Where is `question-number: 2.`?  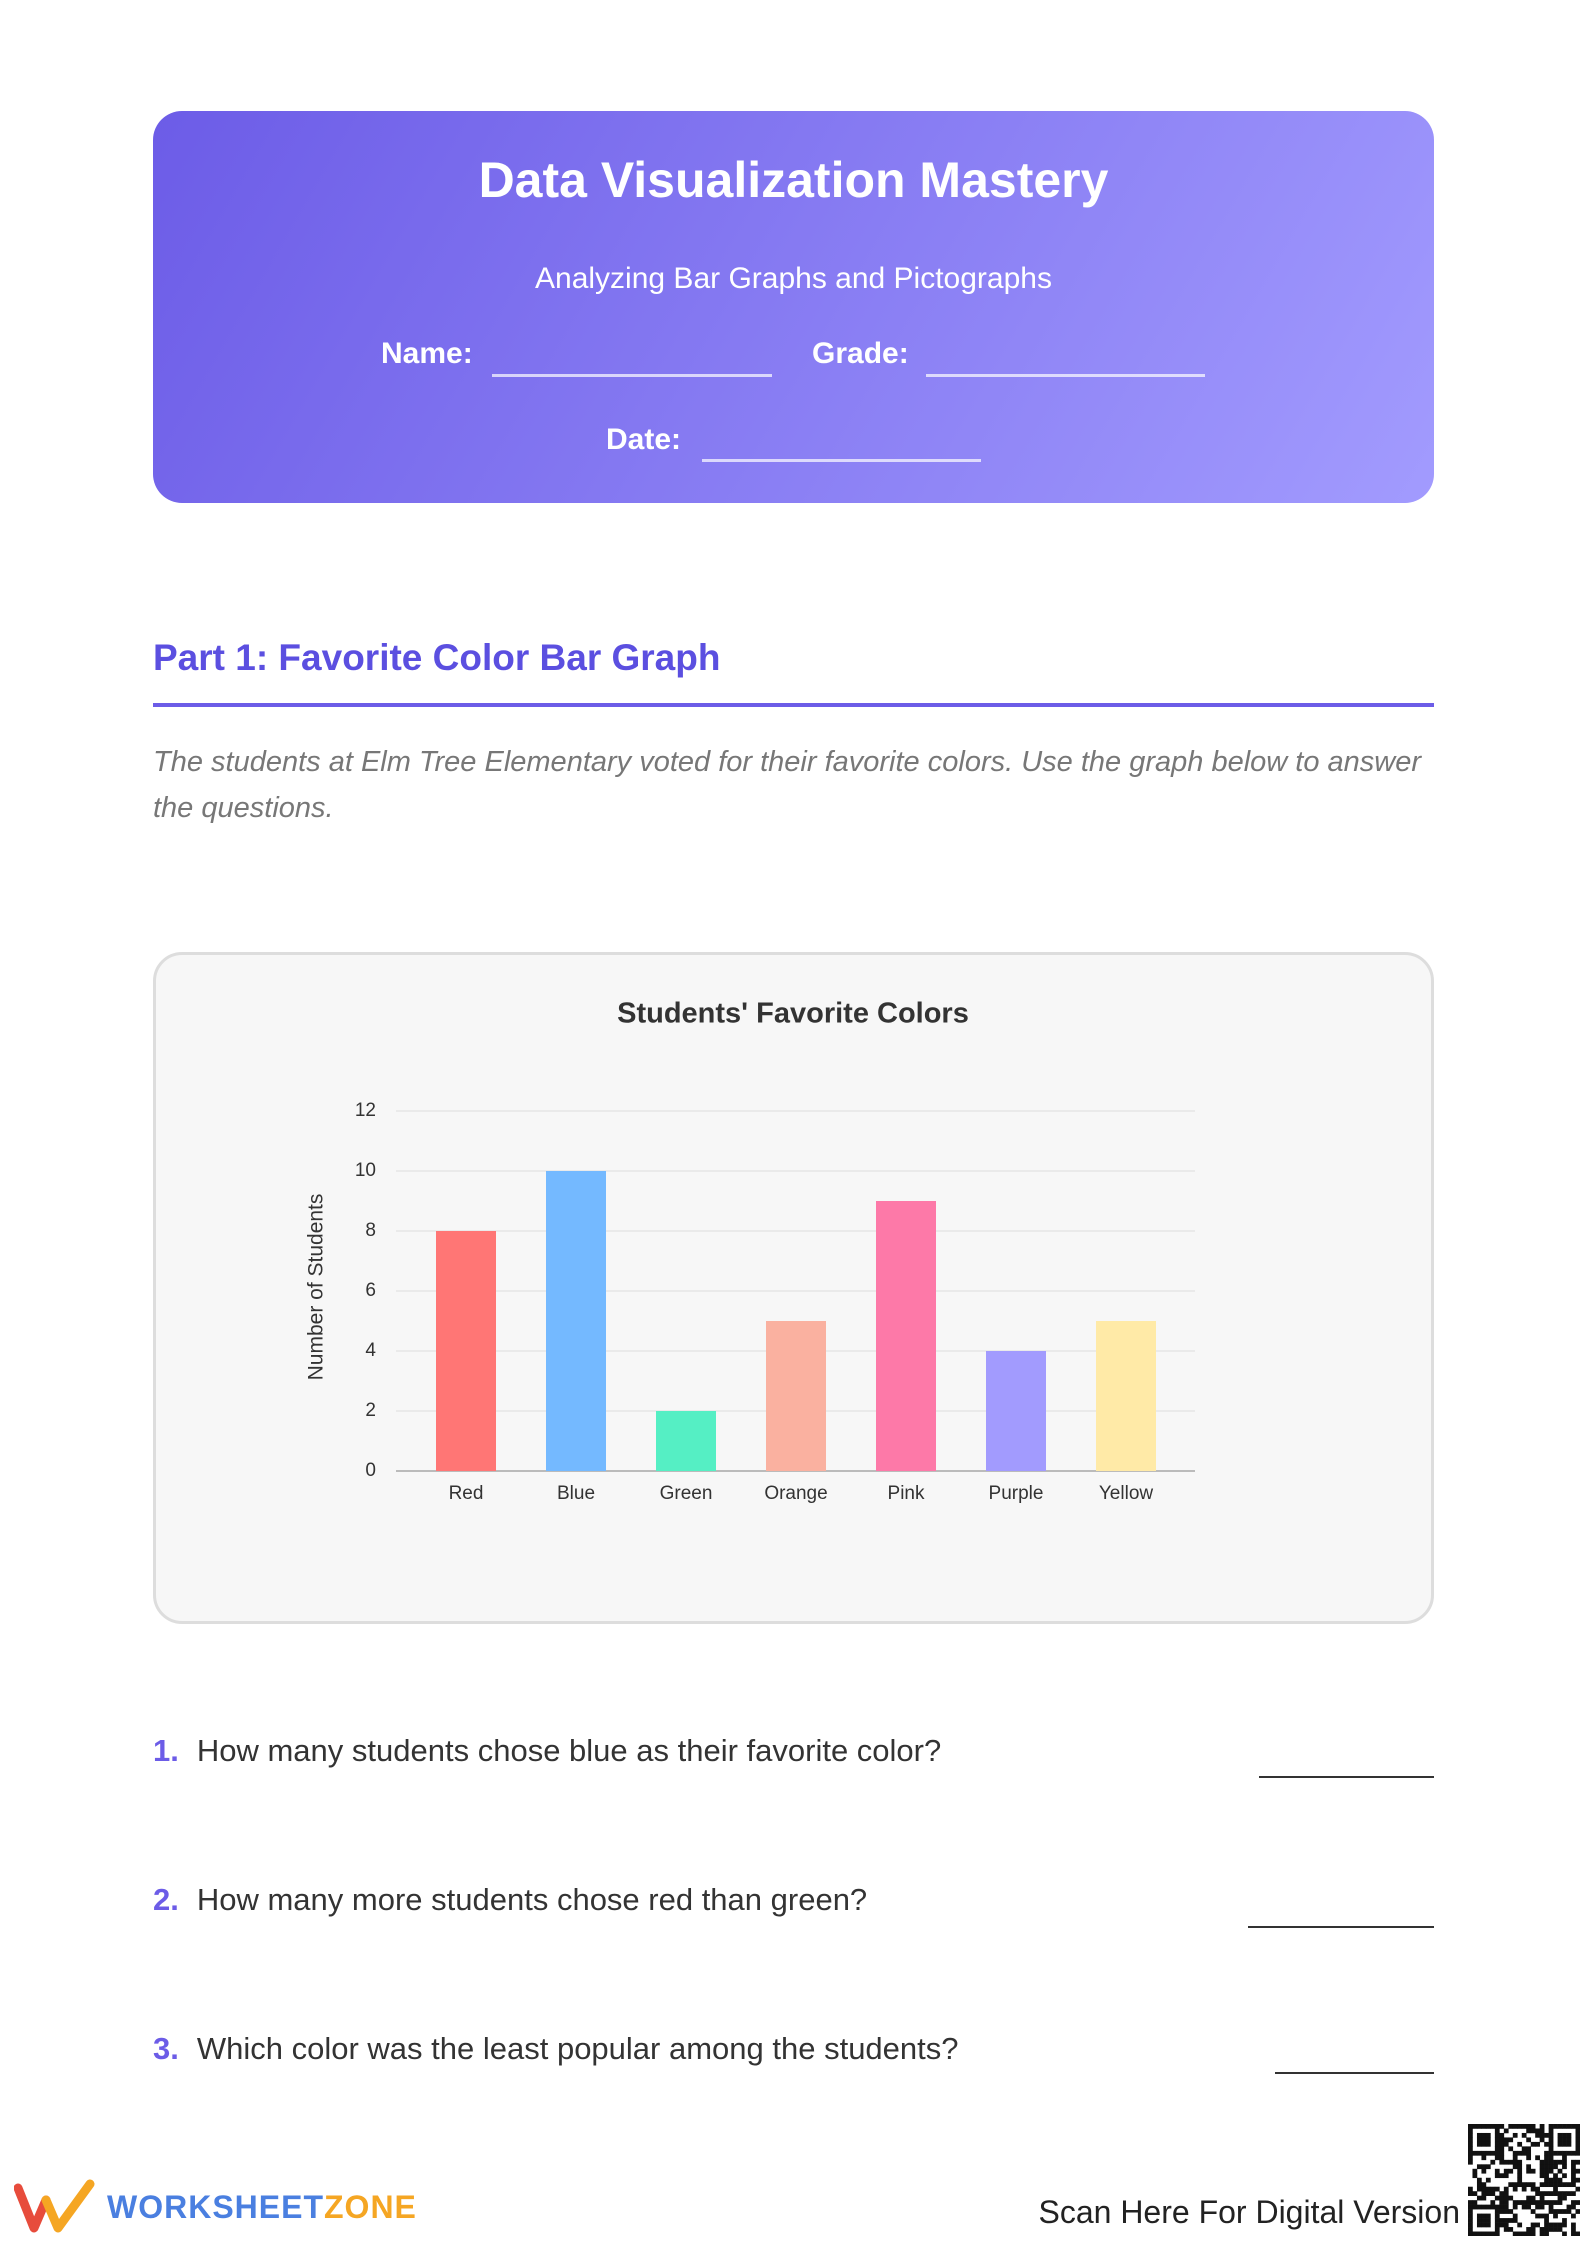 question-number: 2. is located at coordinates (166, 1899).